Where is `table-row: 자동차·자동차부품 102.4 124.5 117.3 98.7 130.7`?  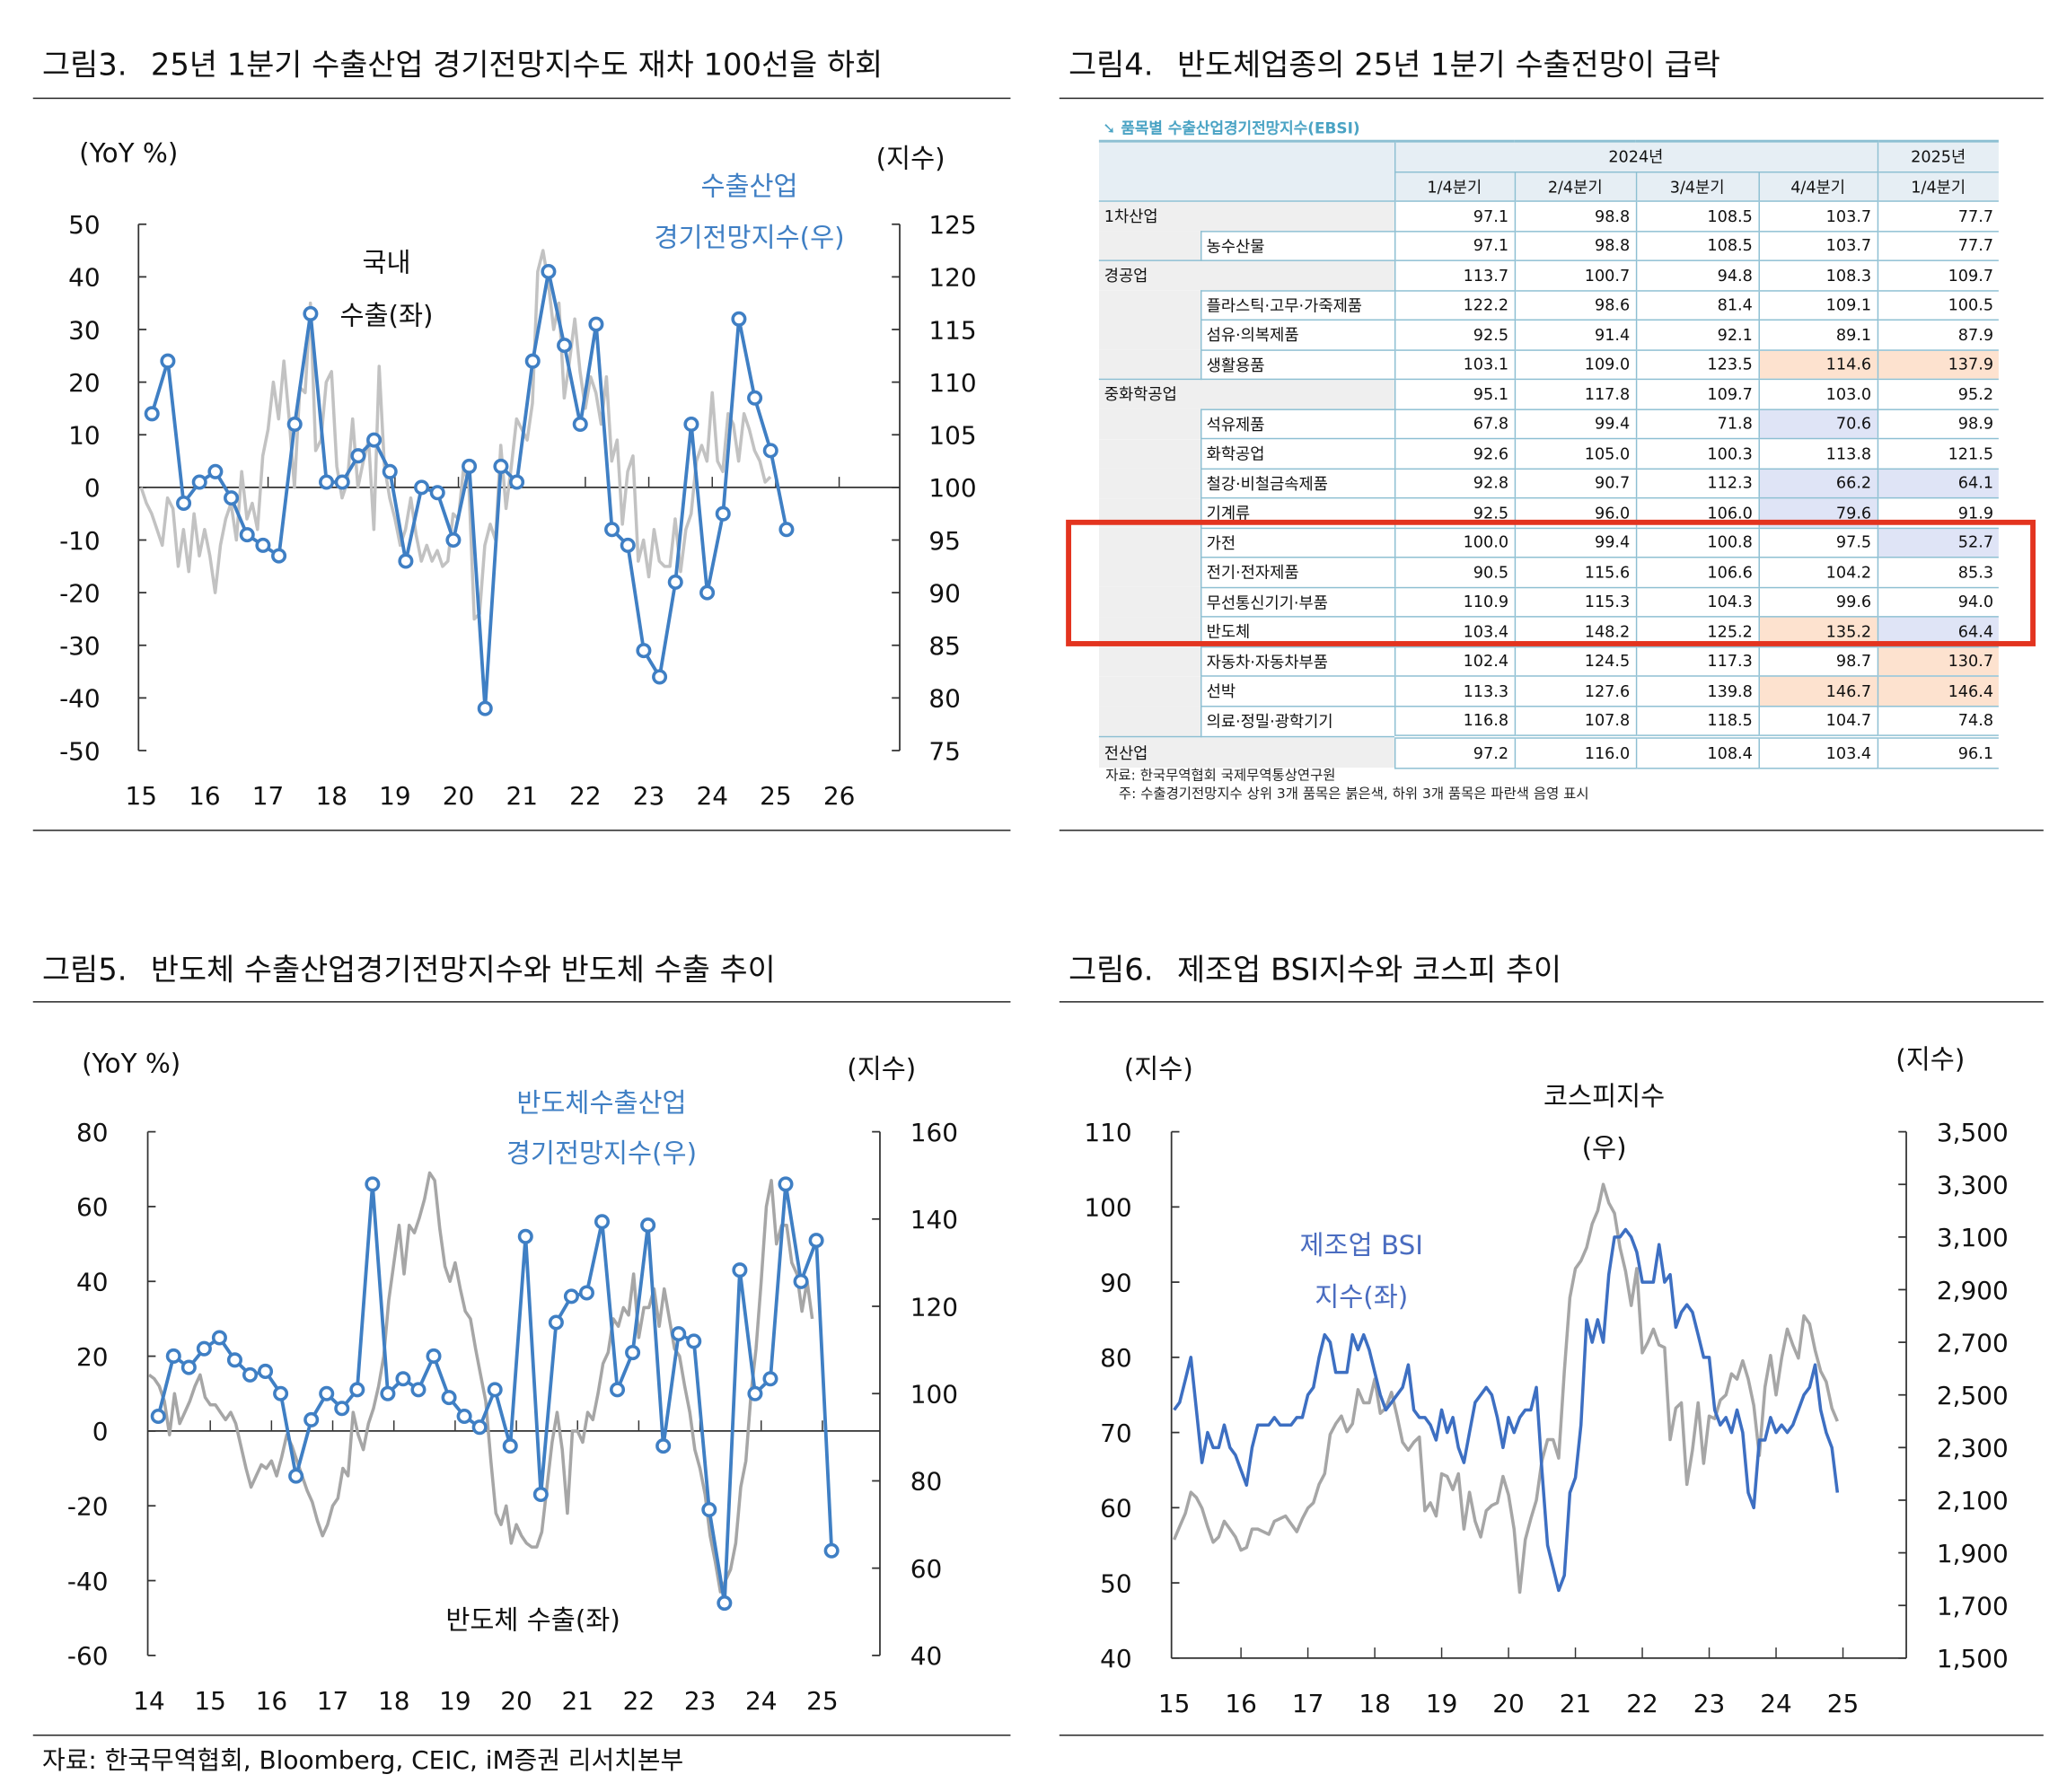 table-row: 자동차·자동차부품 102.4 124.5 117.3 98.7 130.7 is located at coordinates (1548, 662).